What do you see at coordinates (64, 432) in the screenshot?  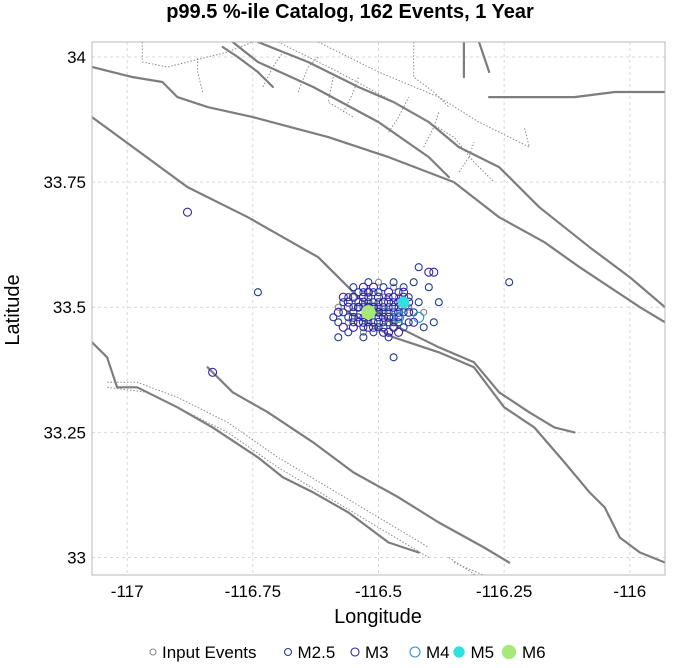 I see `y-tick-label: 33.25` at bounding box center [64, 432].